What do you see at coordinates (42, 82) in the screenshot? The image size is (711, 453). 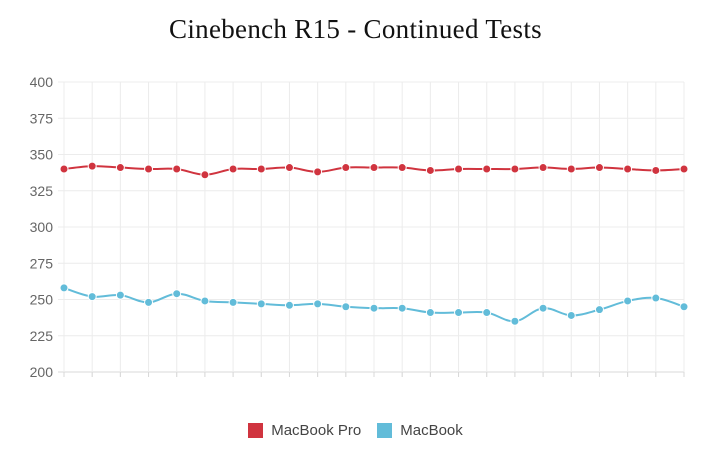 I see `y-tick-label: 400` at bounding box center [42, 82].